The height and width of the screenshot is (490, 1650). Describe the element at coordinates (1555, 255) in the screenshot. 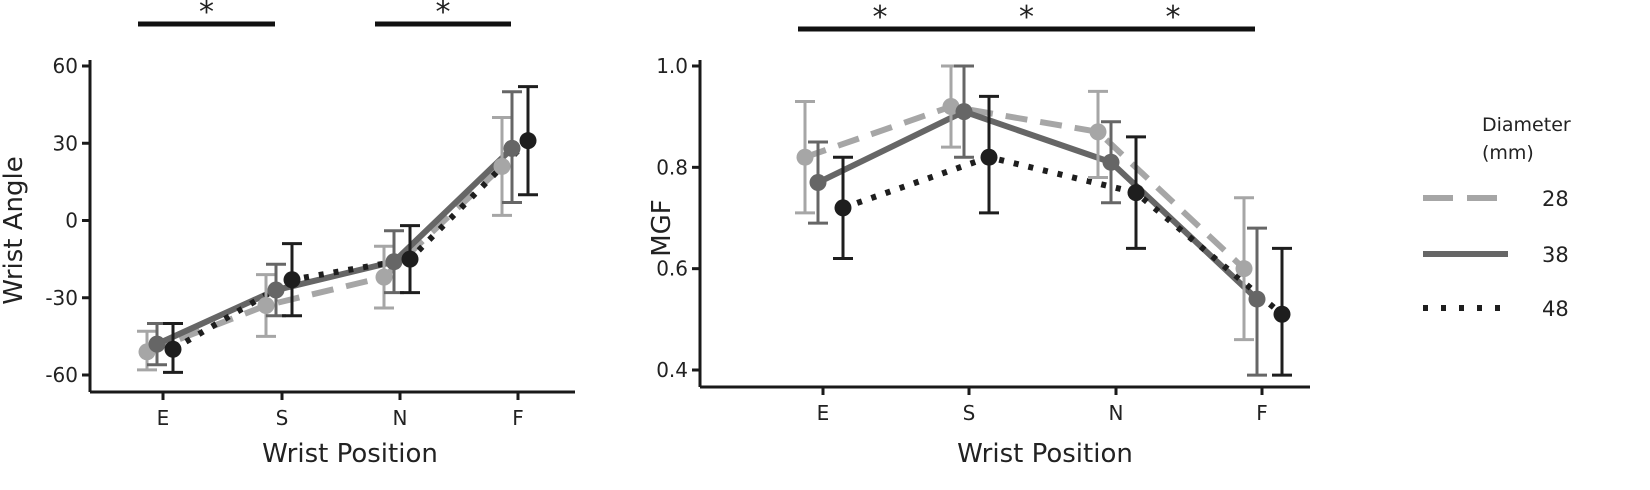

I see `legend-label-38: 38` at that location.